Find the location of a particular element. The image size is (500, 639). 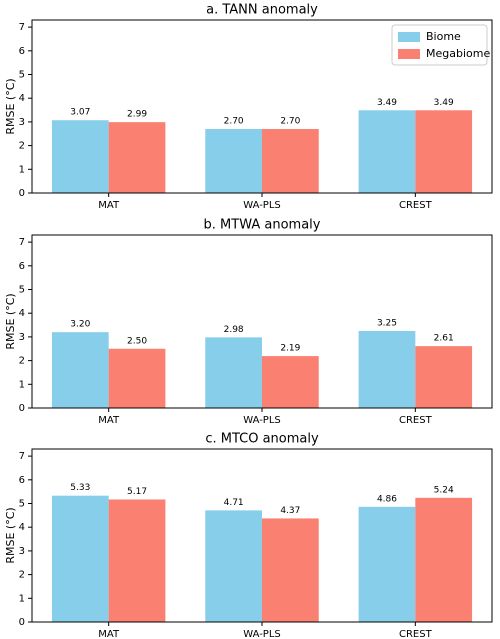

data-label: 2.50 is located at coordinates (137, 341).